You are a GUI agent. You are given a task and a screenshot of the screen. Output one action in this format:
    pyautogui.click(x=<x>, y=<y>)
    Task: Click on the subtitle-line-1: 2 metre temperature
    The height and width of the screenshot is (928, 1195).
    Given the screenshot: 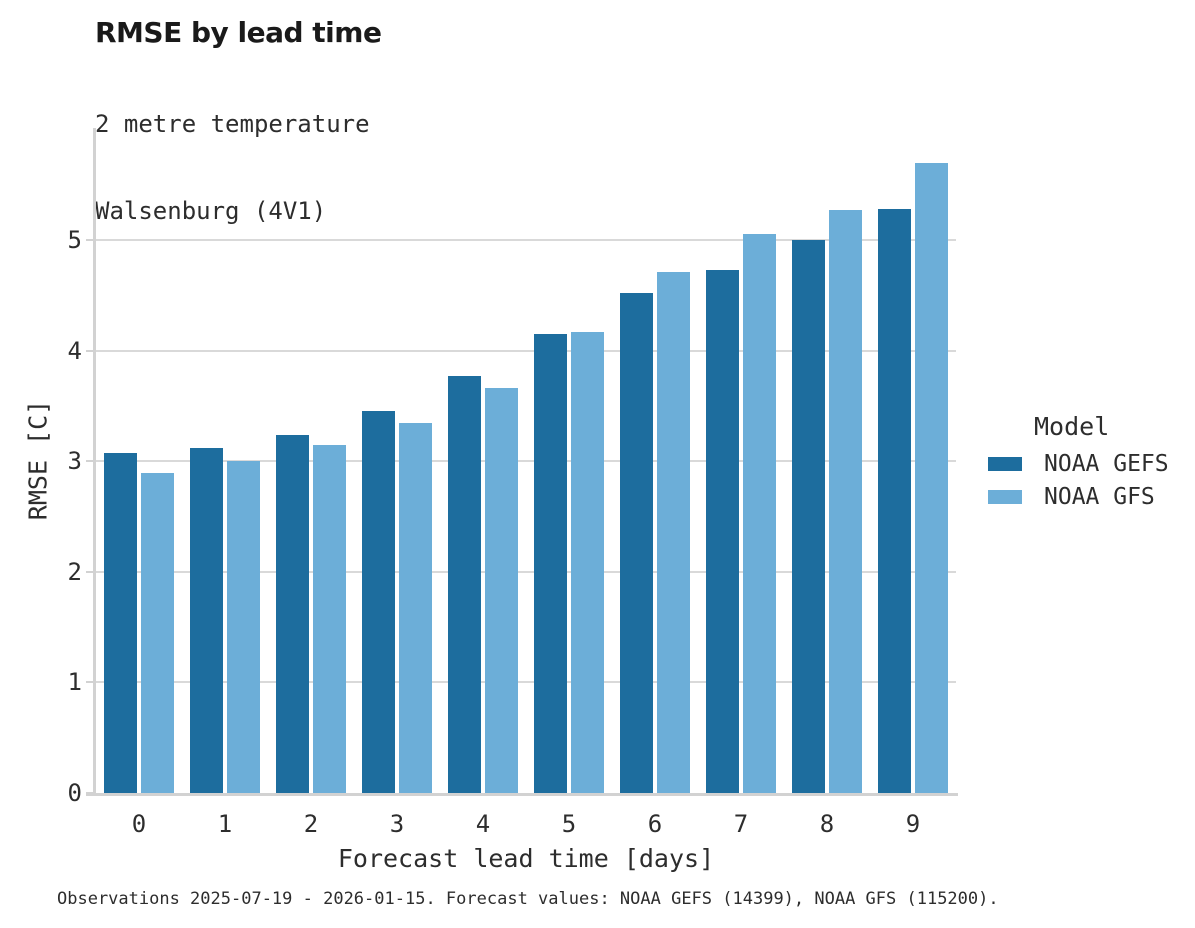 What is the action you would take?
    pyautogui.click(x=232, y=124)
    